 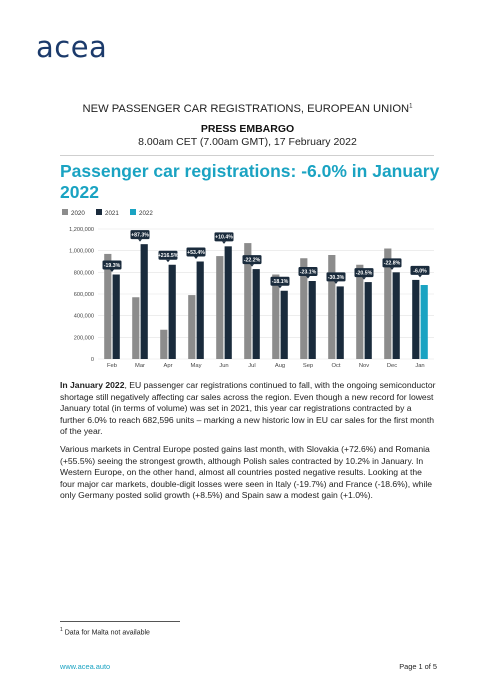 What do you see at coordinates (146, 213) in the screenshot?
I see `legend-label-2022: 2022` at bounding box center [146, 213].